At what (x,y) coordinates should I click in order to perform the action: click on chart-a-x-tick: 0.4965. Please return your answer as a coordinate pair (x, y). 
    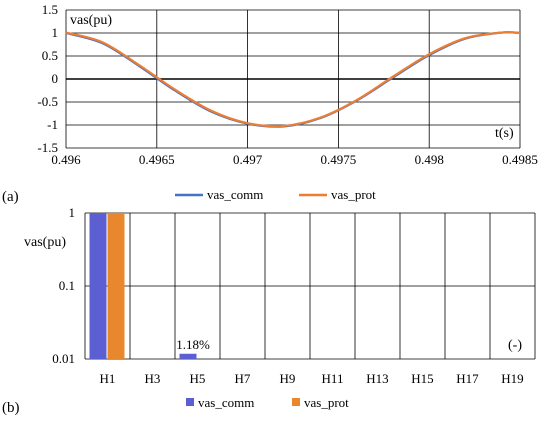
    Looking at the image, I should click on (157, 159).